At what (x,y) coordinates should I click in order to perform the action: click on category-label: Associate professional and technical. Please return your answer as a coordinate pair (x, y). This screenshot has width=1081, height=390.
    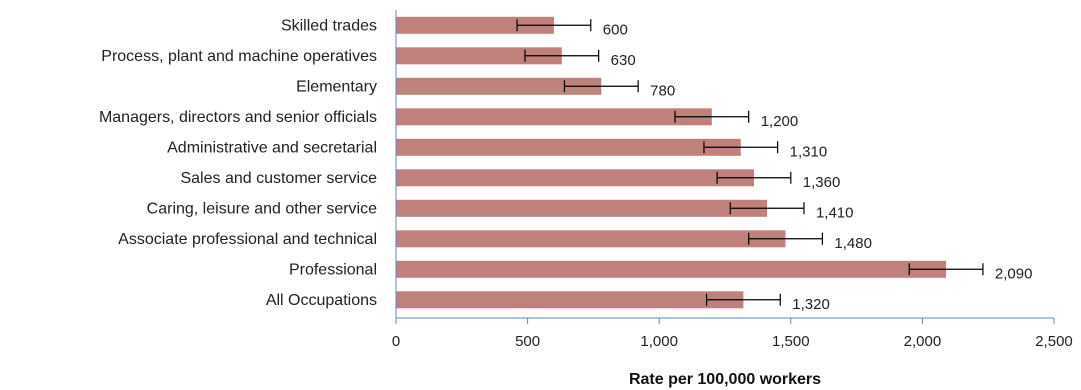
    Looking at the image, I should click on (247, 239).